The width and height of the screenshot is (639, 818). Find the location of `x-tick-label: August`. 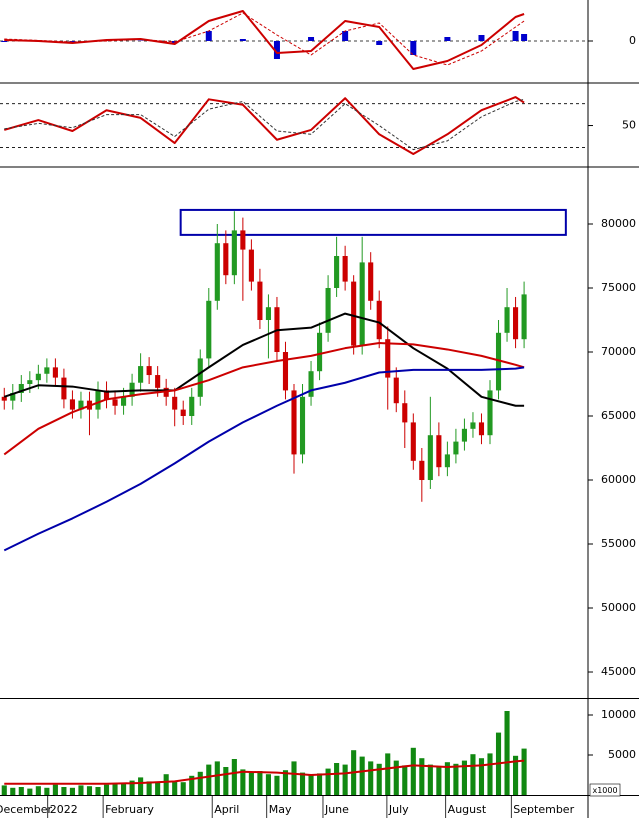

x-tick-label: August is located at coordinates (467, 809).